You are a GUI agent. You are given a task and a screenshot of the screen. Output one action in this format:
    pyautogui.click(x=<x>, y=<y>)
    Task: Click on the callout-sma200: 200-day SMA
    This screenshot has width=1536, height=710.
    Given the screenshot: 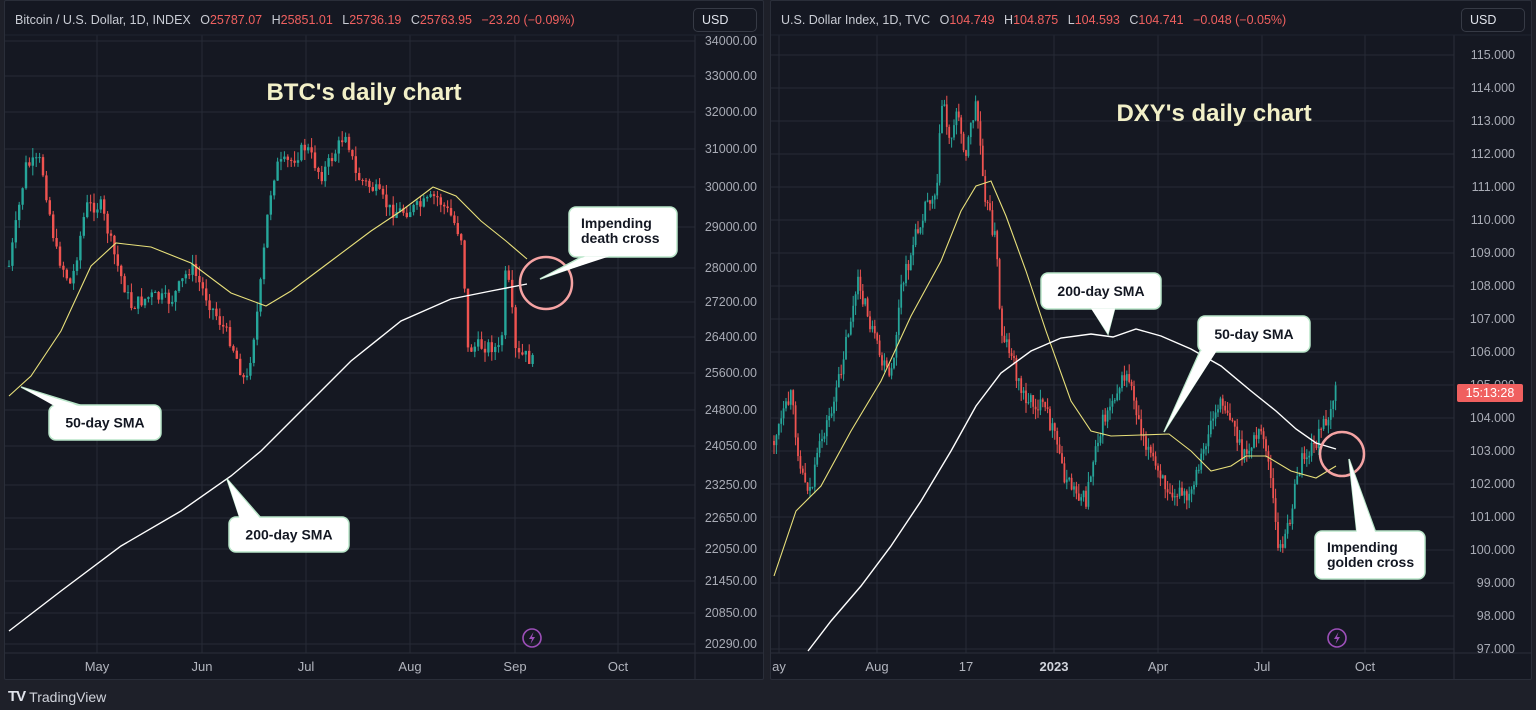 What is the action you would take?
    pyautogui.click(x=288, y=515)
    